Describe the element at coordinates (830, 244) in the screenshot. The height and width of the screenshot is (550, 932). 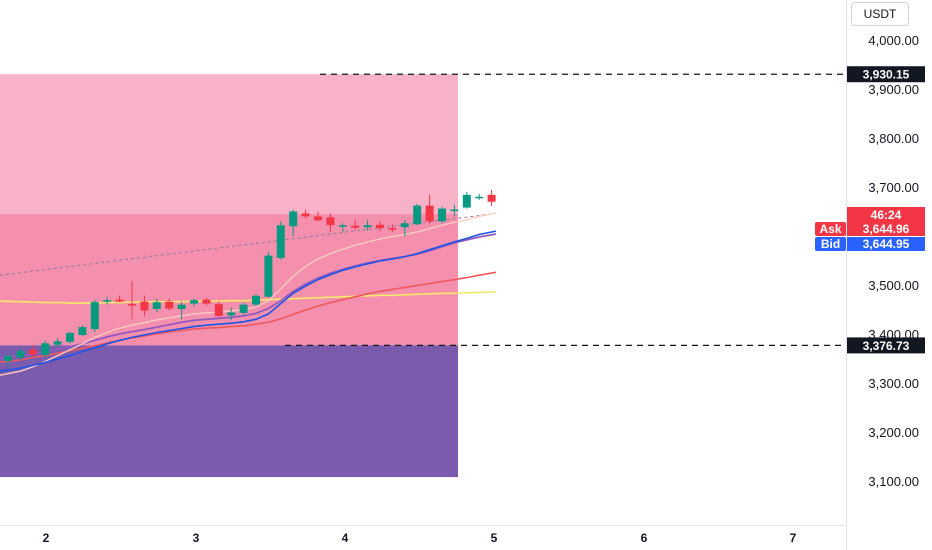
I see `bid-name-bg` at that location.